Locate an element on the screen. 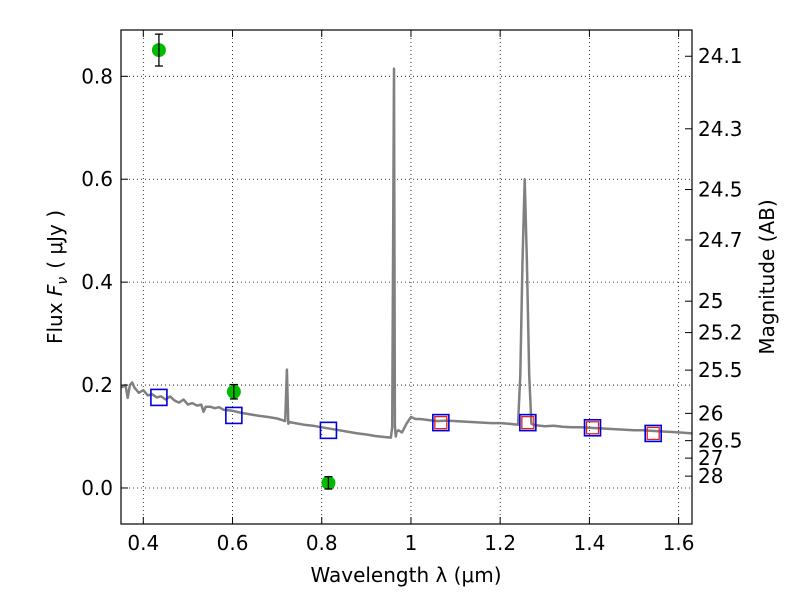 The height and width of the screenshot is (600, 800). x-tick-label: 0.6 is located at coordinates (233, 543).